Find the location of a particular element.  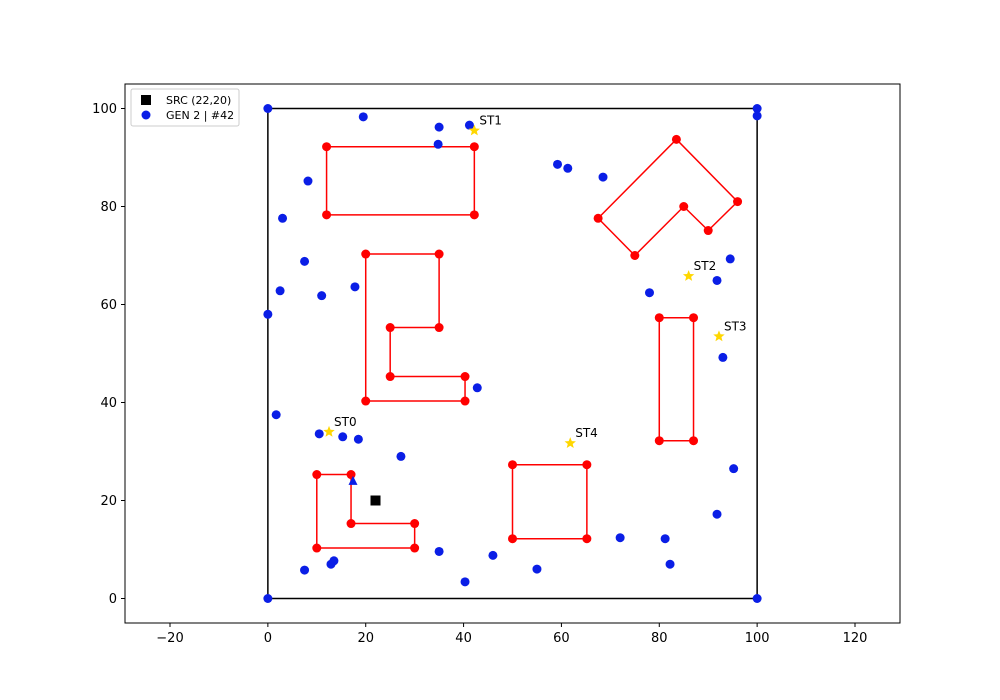

x-tick-label-1: 0 is located at coordinates (268, 638).